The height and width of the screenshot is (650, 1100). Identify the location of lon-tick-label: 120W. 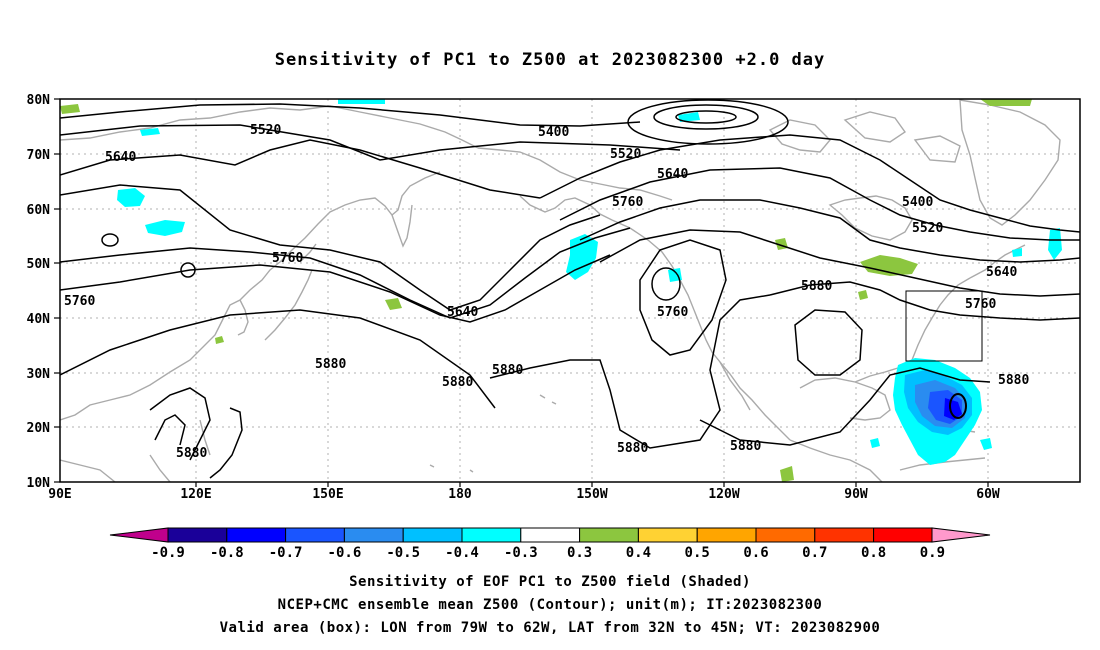
(723, 494).